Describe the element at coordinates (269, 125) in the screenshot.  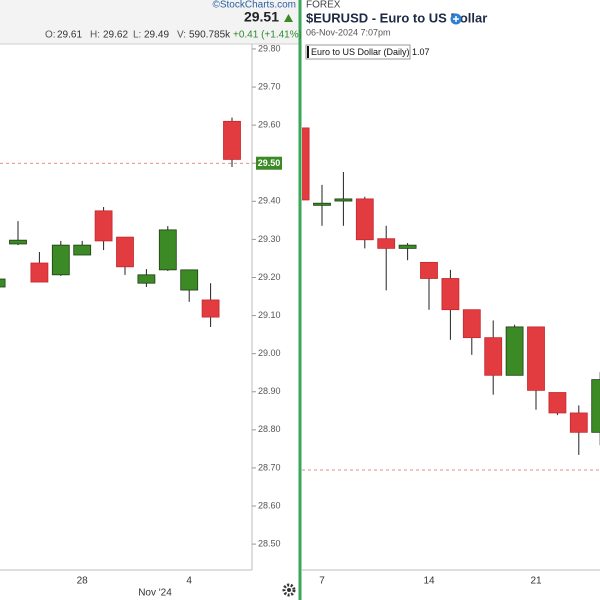
I see `y-tick-label: 29.60` at that location.